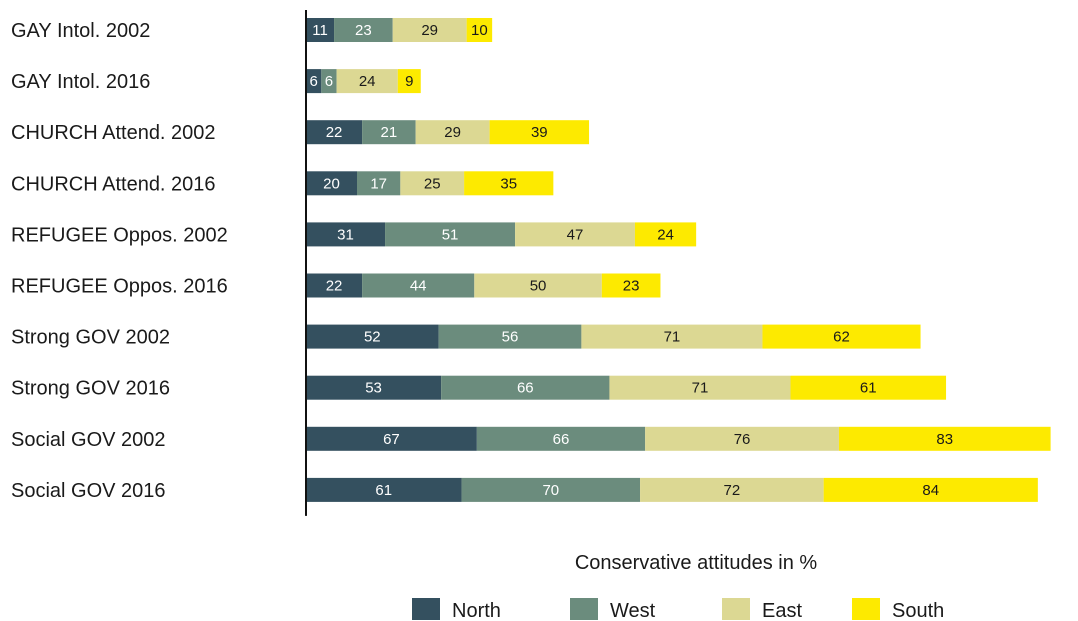  What do you see at coordinates (866, 609) in the screenshot?
I see `legend-swatch-south` at bounding box center [866, 609].